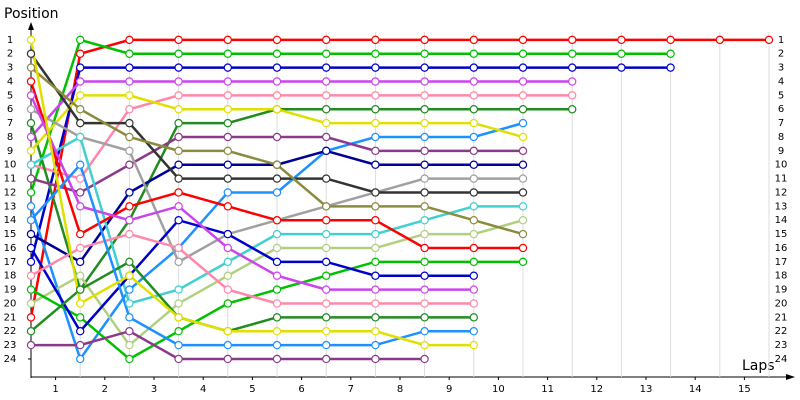 This screenshot has height=400, width=800. I want to click on y-tick-label-right: 9, so click(781, 151).